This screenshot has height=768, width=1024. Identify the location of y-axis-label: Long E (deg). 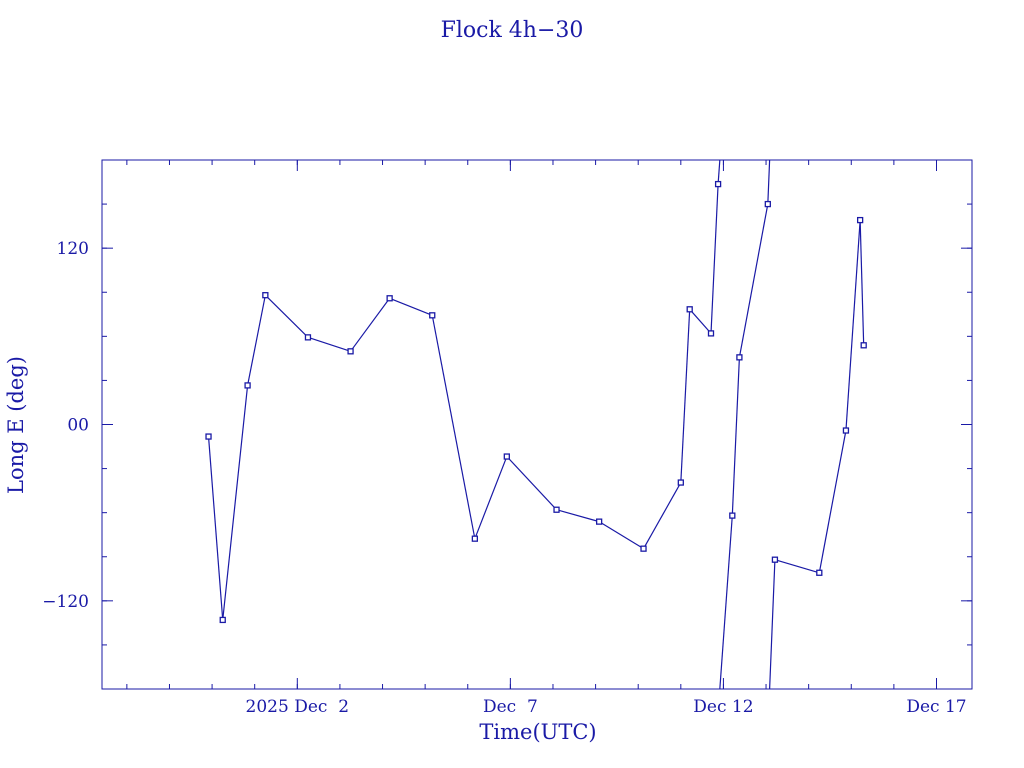
(16, 425).